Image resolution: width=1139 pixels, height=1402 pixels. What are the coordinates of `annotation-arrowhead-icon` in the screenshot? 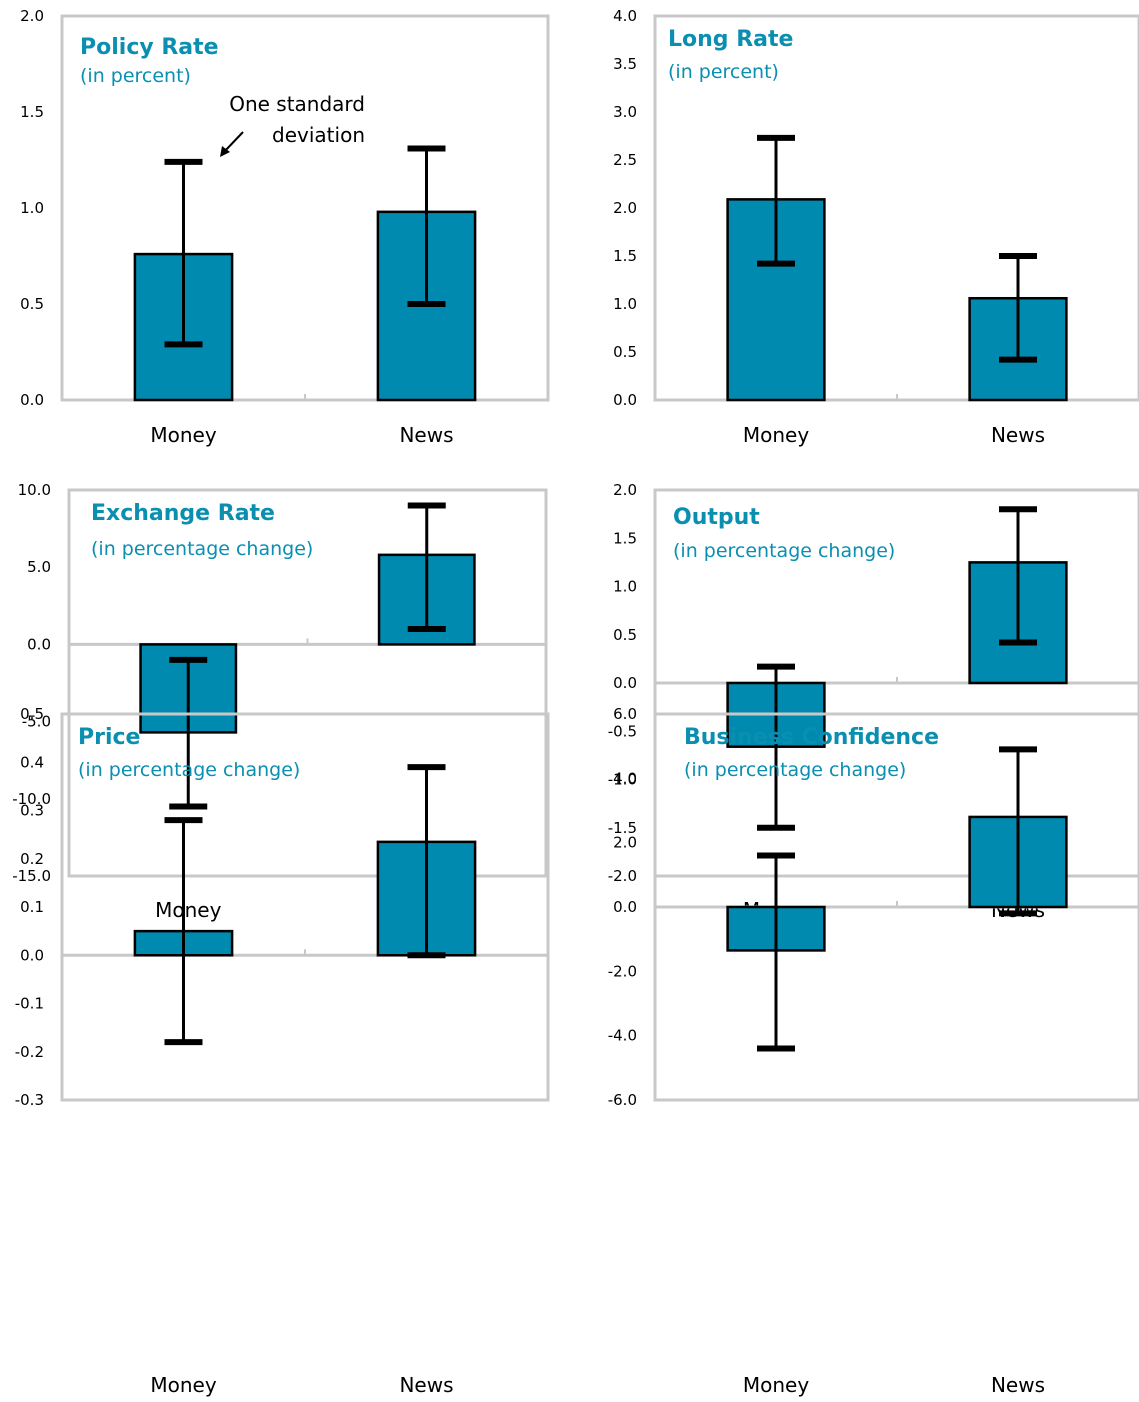 It's located at (225, 151).